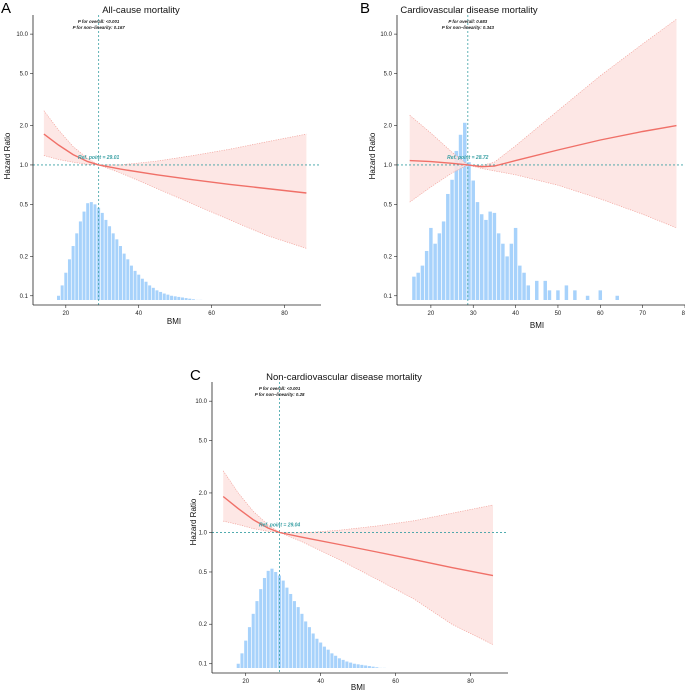 The width and height of the screenshot is (685, 693). What do you see at coordinates (279, 525) in the screenshot?
I see `ref-point-label-c: Ref. point = 29.04` at bounding box center [279, 525].